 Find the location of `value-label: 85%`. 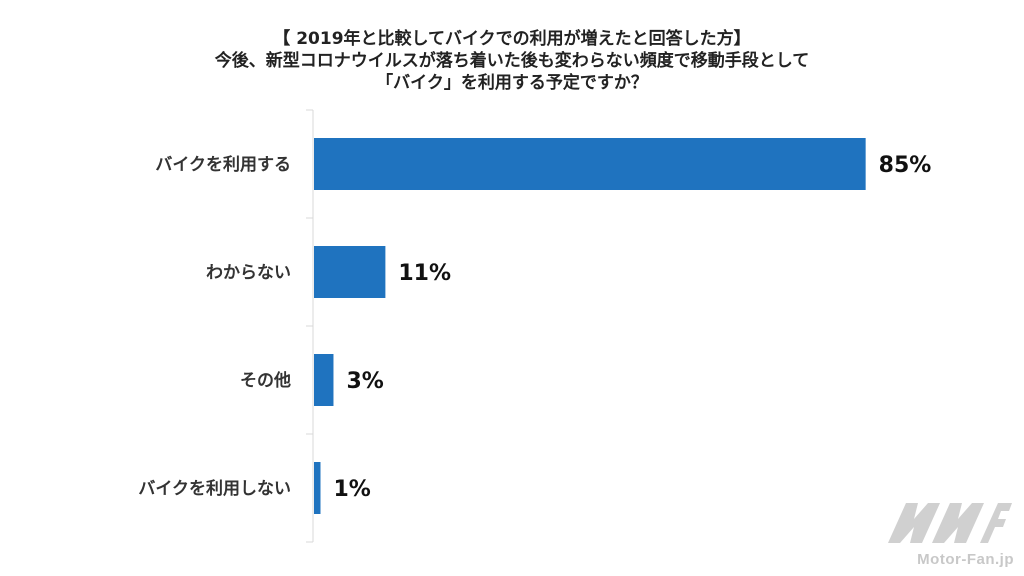

value-label: 85% is located at coordinates (905, 165).